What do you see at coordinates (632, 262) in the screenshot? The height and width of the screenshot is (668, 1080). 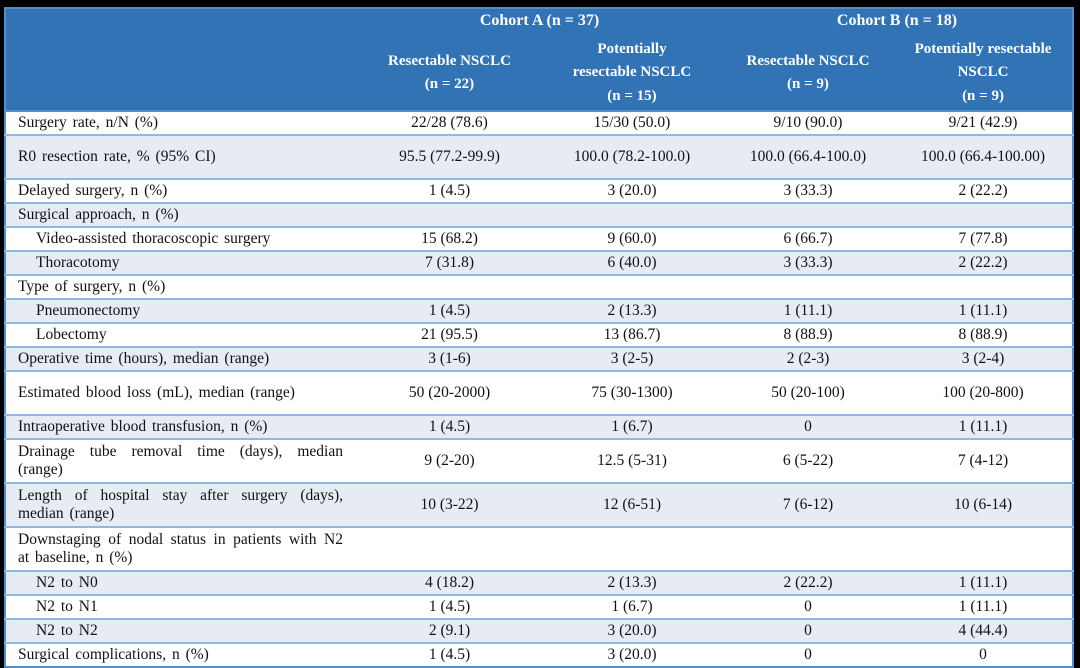 I see `cell-value: 6 (40.0)` at bounding box center [632, 262].